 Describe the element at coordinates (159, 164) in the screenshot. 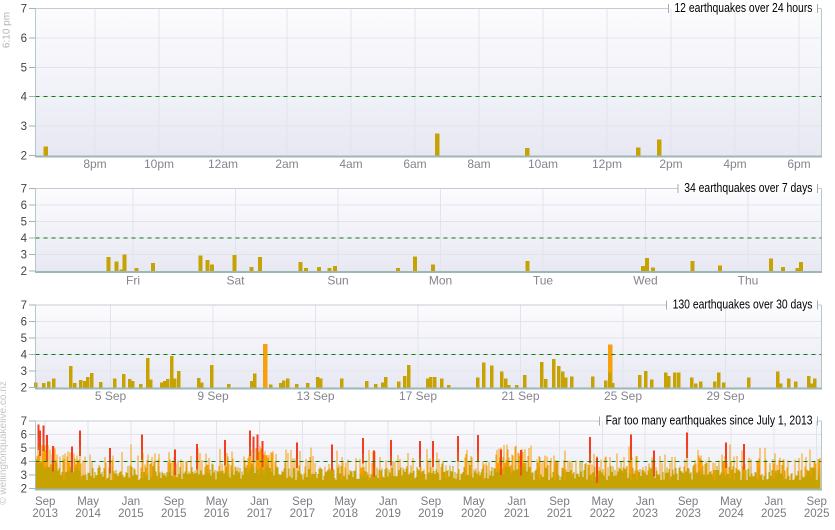

I see `svg-text: 10pm` at that location.